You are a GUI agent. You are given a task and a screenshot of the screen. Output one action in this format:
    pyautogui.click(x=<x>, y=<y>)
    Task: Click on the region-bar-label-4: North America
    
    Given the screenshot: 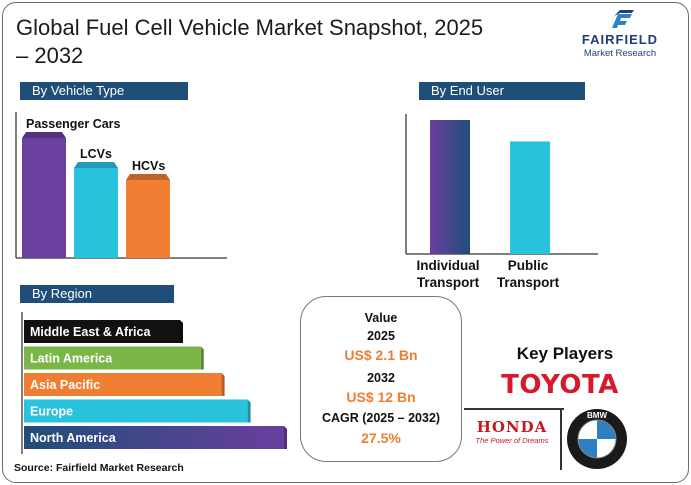 What is the action you would take?
    pyautogui.click(x=73, y=438)
    